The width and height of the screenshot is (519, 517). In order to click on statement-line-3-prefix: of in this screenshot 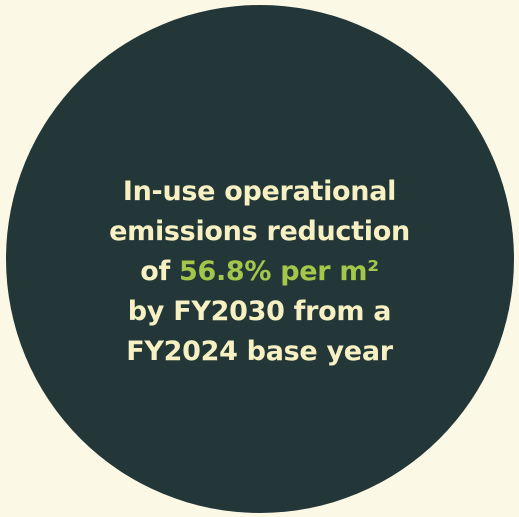, I will do `click(159, 271)`.